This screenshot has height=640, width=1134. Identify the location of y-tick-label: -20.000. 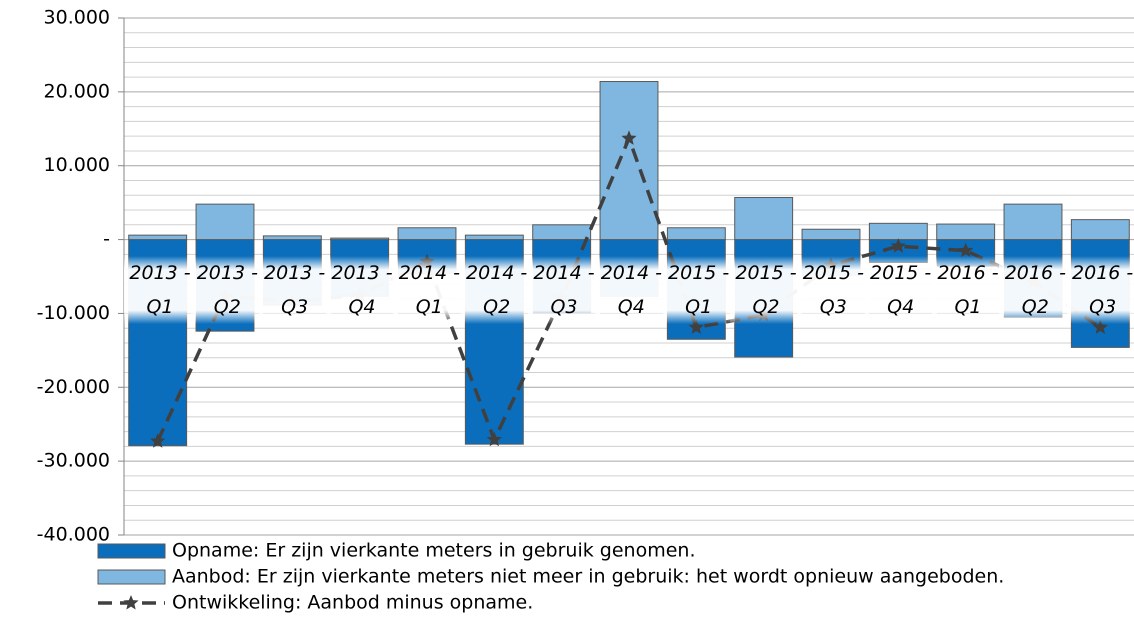
(73, 387).